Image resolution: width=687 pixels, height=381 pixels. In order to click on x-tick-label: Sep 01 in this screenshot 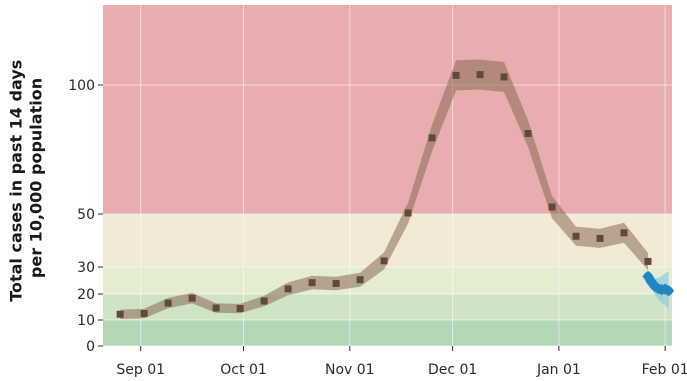, I will do `click(140, 370)`.